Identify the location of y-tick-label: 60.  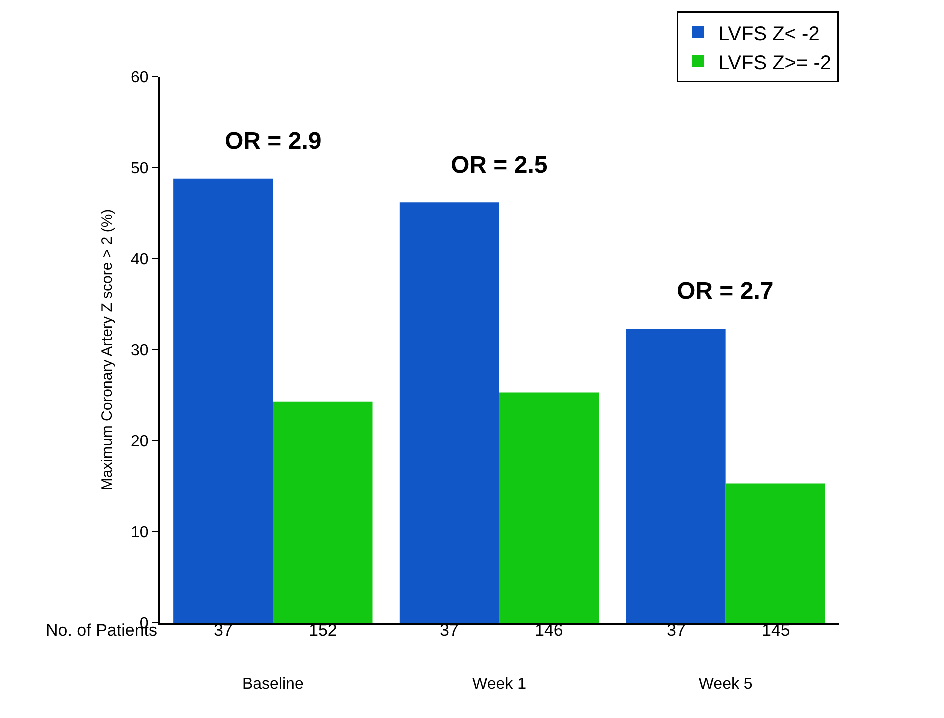
(140, 78).